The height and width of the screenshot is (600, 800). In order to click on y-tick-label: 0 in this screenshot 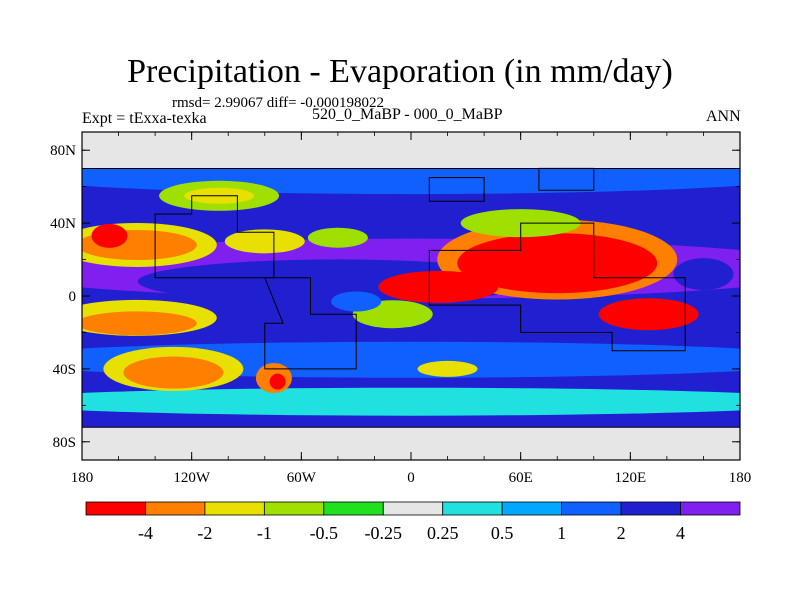, I will do `click(73, 297)`.